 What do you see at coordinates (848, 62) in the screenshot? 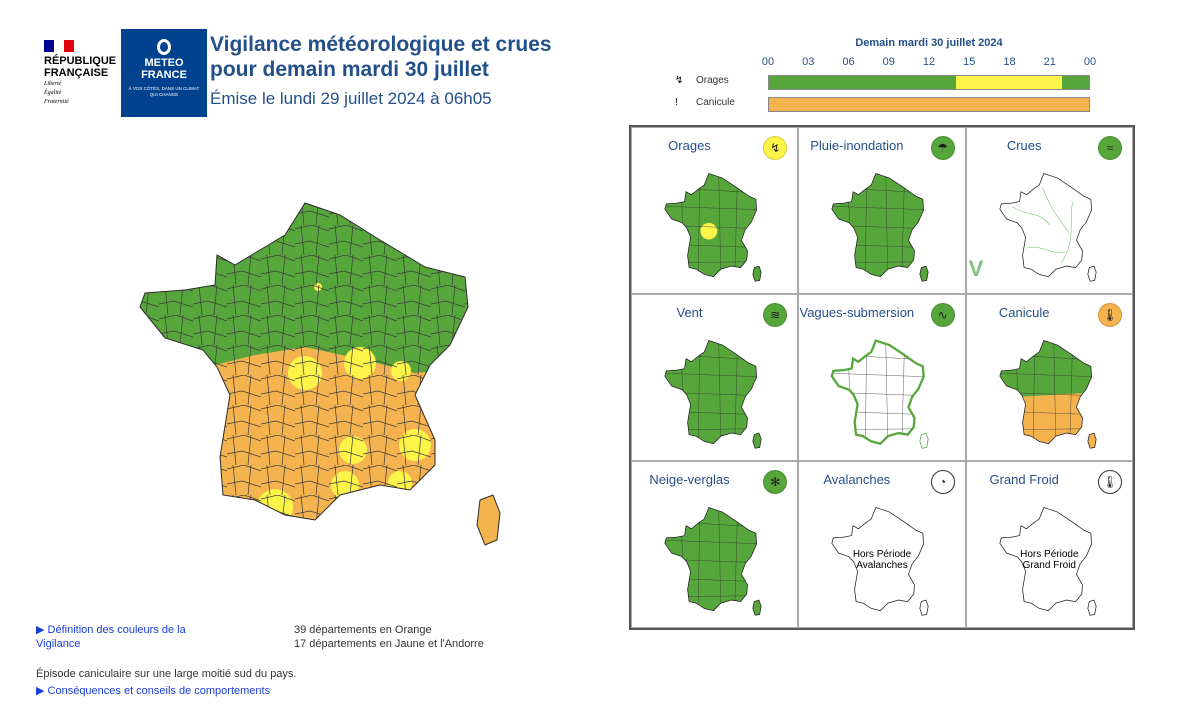
I see `timeline-tick: 06` at bounding box center [848, 62].